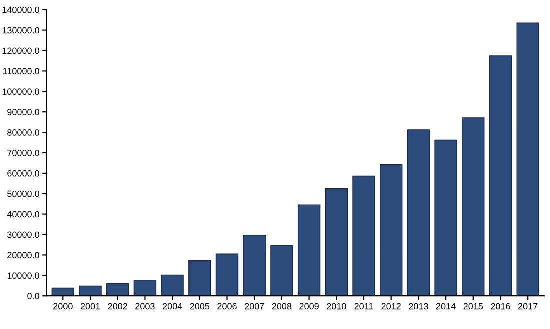 This screenshot has height=329, width=550. Describe the element at coordinates (23, 214) in the screenshot. I see `y-tick-label: 40000.0` at that location.